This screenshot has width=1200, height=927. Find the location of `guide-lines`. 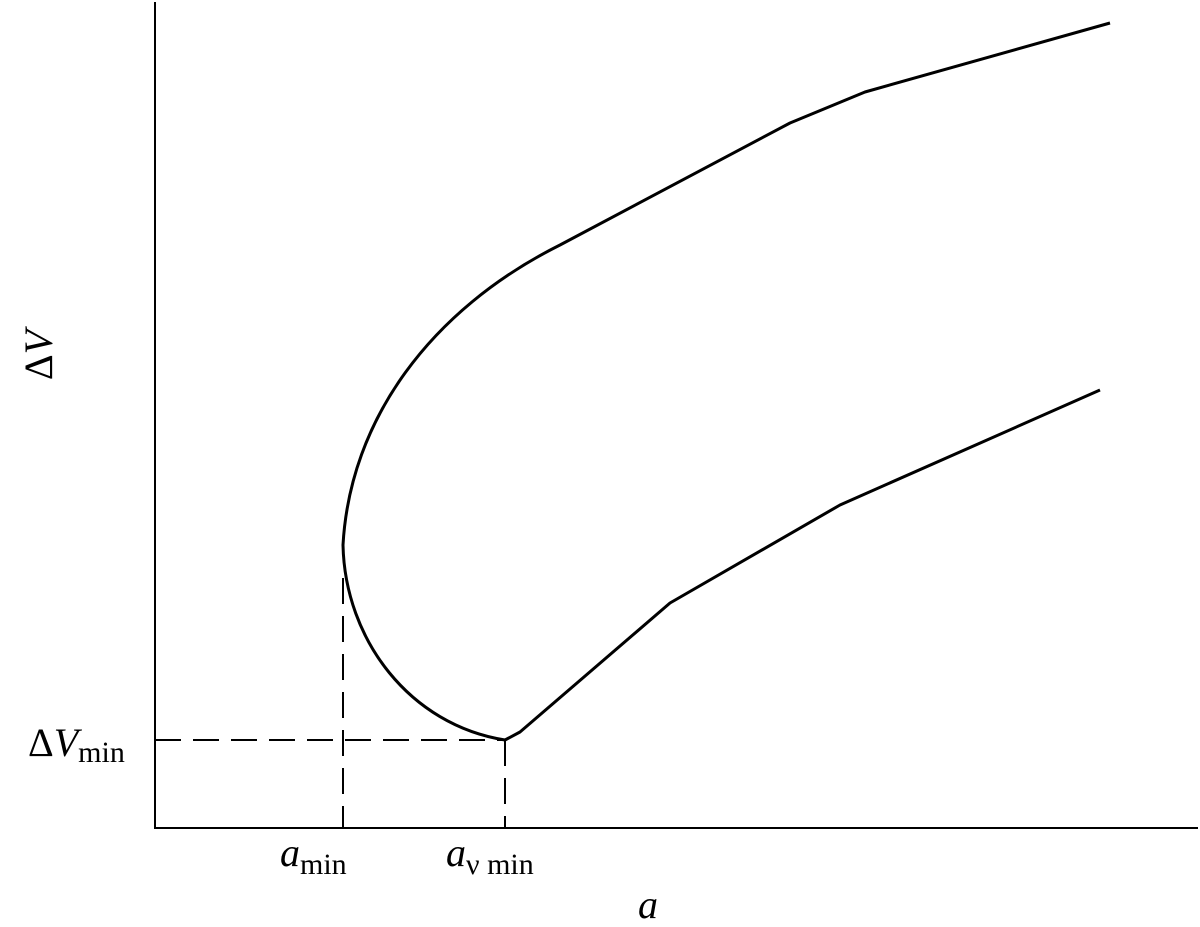

guide-lines is located at coordinates (330, 703).